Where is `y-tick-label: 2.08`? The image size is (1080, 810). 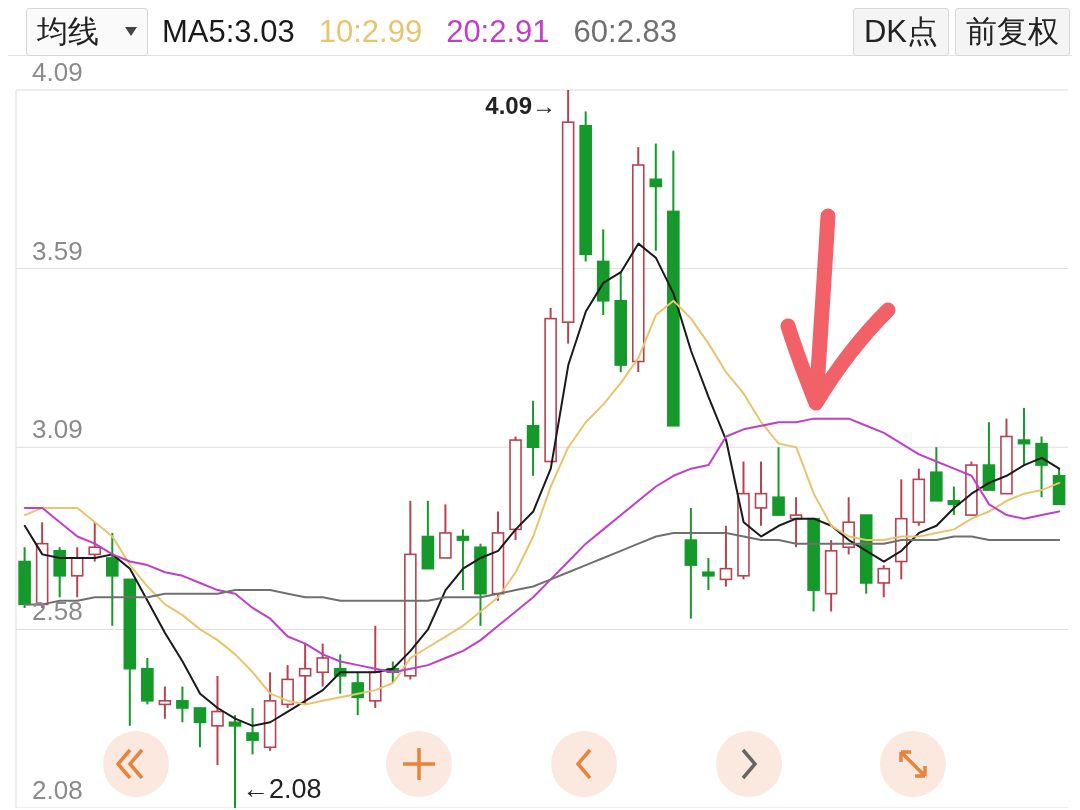 y-tick-label: 2.08 is located at coordinates (57, 790).